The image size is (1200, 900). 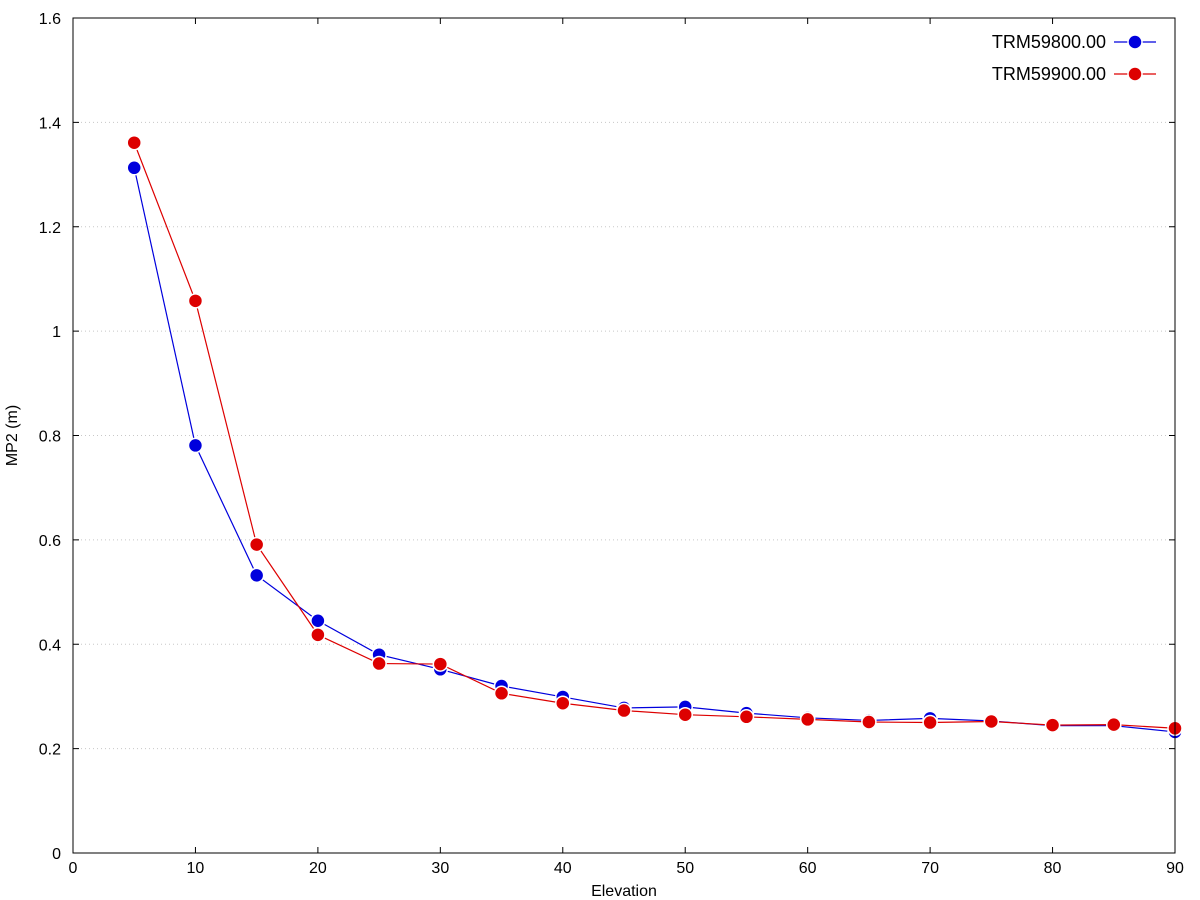 What do you see at coordinates (626, 868) in the screenshot?
I see `x-tick-labels: 0 10 20 30 40 50 60 70 80 90` at bounding box center [626, 868].